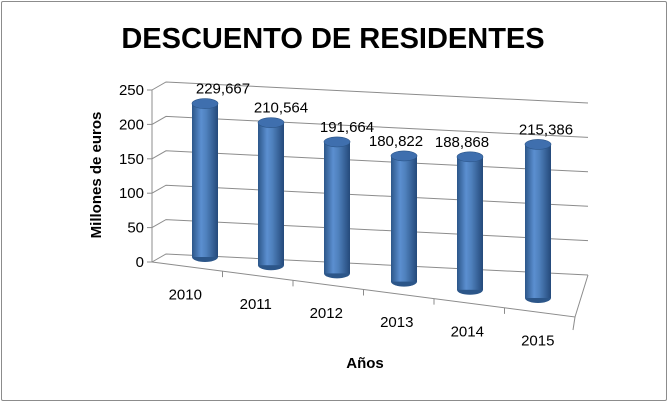 The width and height of the screenshot is (668, 402). I want to click on data-label: 180,822, so click(396, 141).